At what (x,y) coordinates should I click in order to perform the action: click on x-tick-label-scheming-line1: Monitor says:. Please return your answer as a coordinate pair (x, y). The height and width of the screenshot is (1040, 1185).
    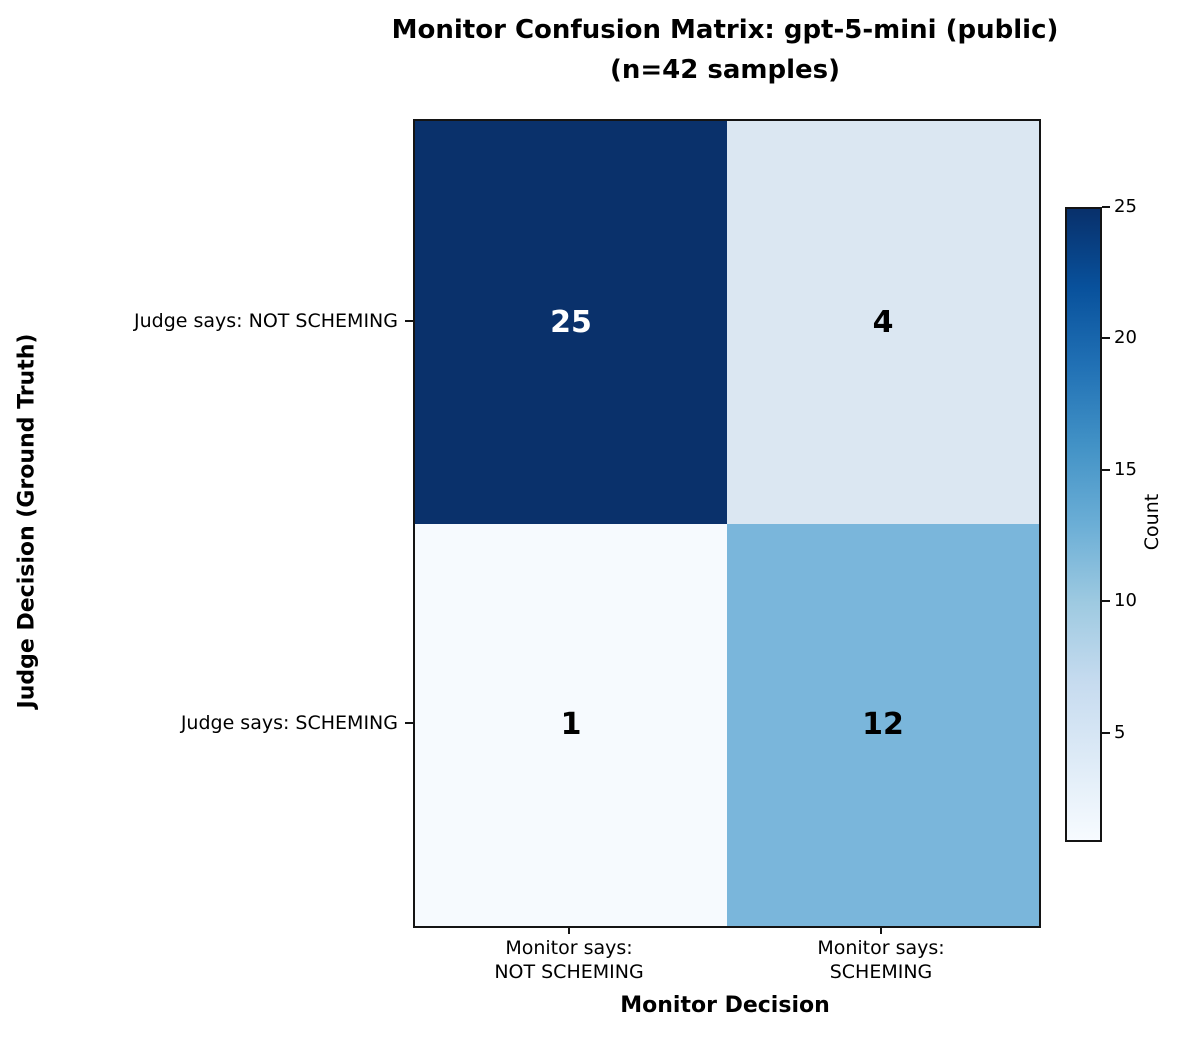
    Looking at the image, I should click on (881, 948).